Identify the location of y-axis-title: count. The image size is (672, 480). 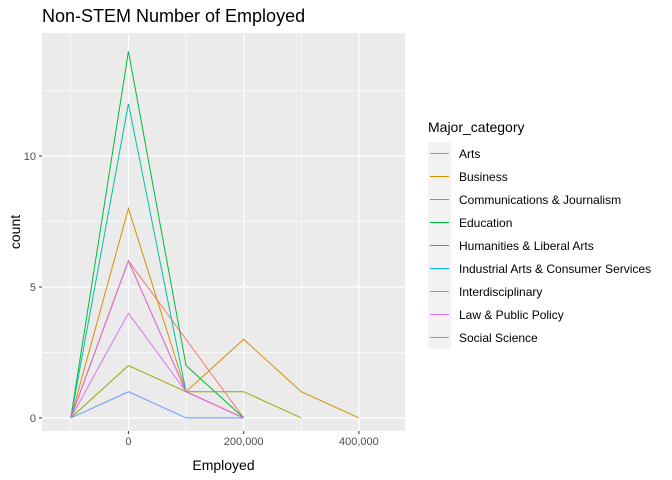
(15, 232).